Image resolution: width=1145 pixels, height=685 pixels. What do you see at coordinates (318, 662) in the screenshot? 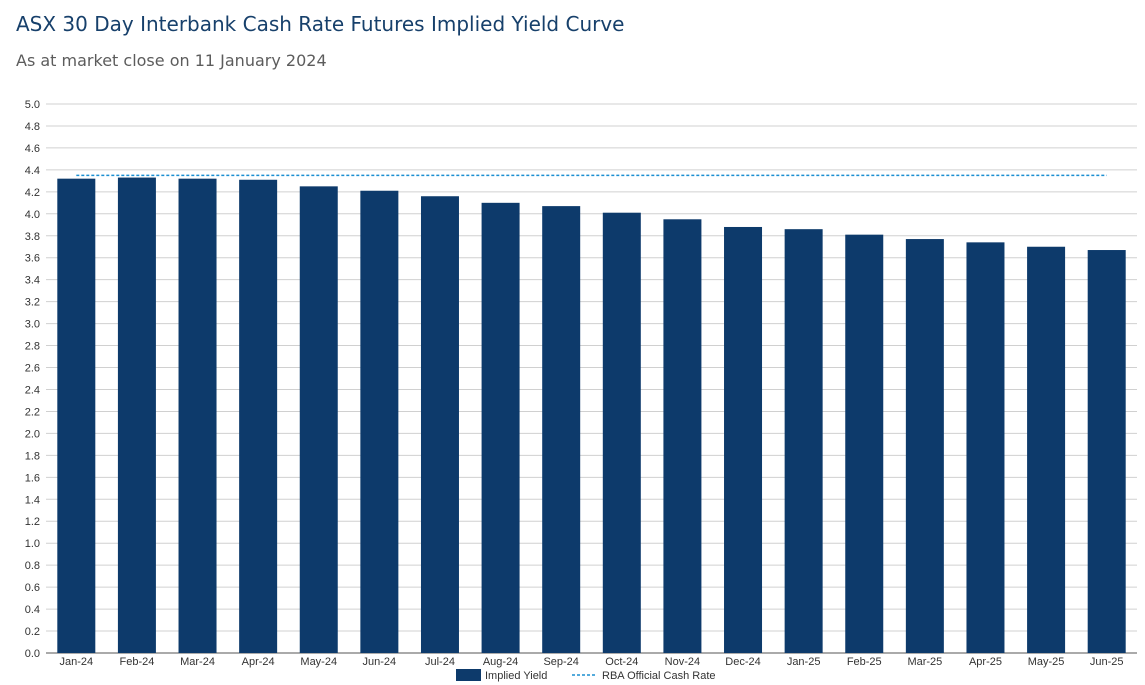
I see `x-tick-label: May-24` at bounding box center [318, 662].